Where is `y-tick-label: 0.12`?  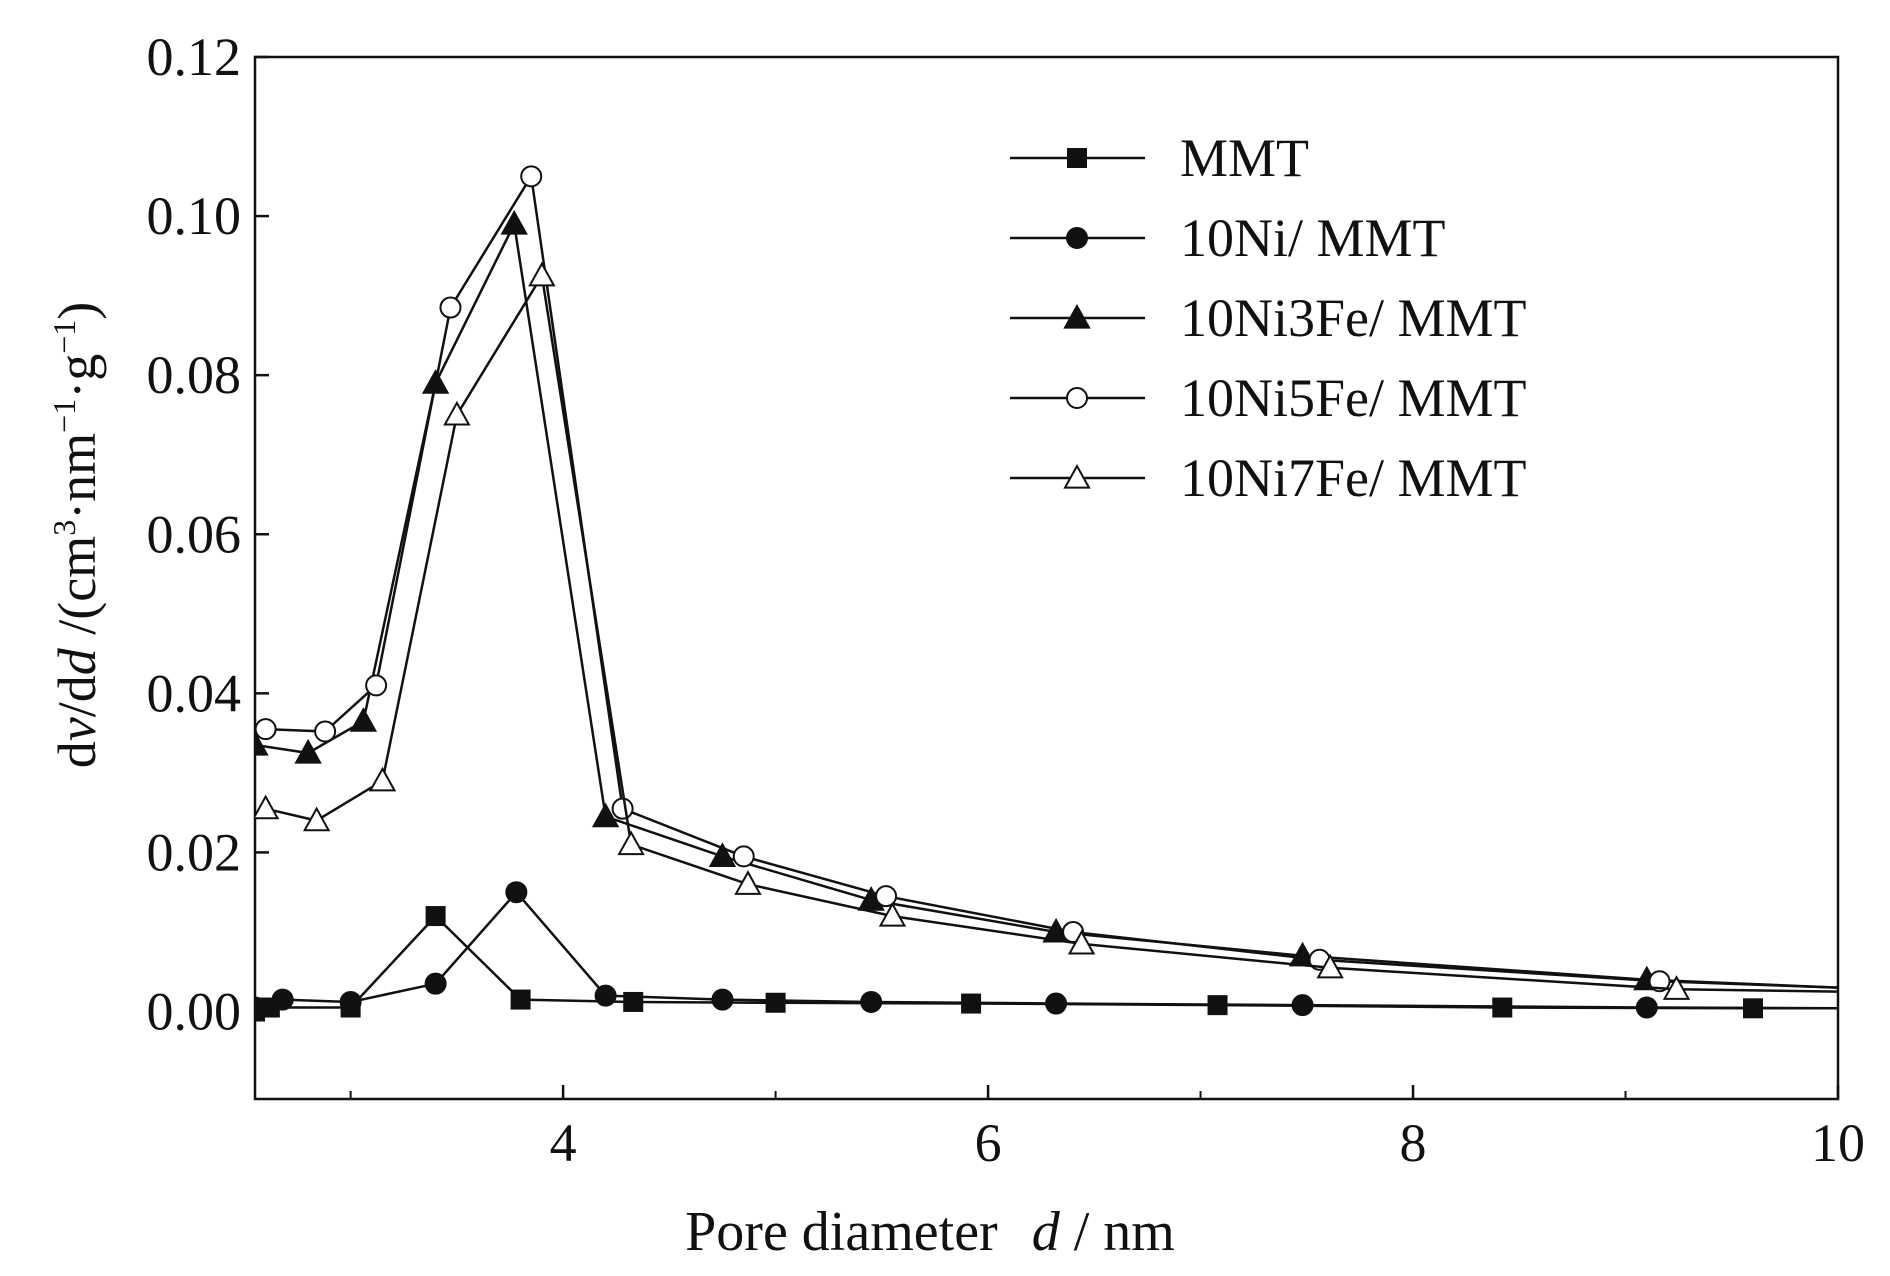
y-tick-label: 0.12 is located at coordinates (194, 57).